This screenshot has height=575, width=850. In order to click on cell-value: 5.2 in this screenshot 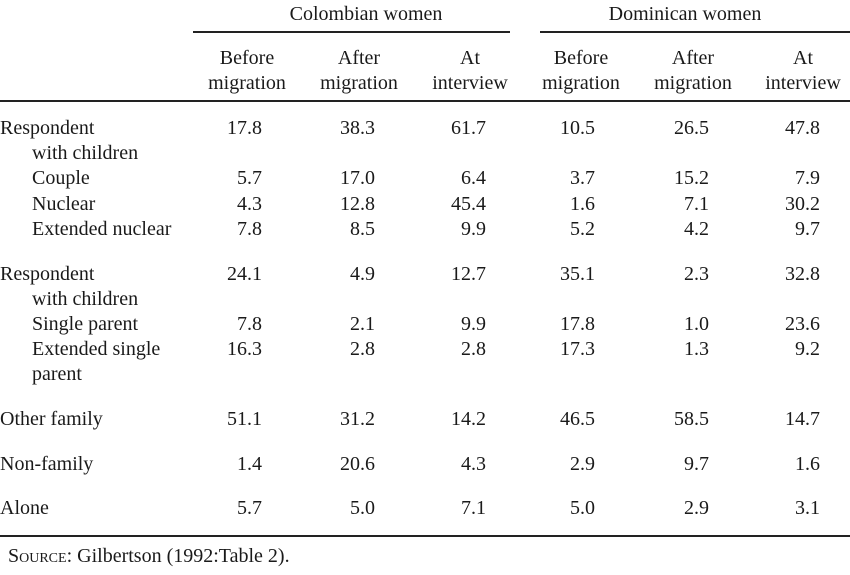, I will do `click(582, 228)`.